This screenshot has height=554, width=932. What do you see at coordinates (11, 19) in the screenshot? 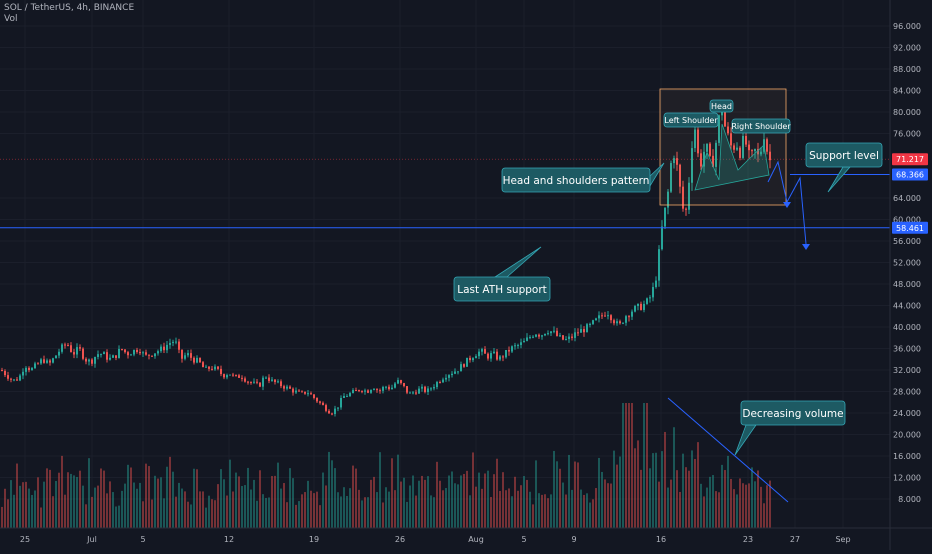
I see `volume-indicator-label: Vol` at bounding box center [11, 19].